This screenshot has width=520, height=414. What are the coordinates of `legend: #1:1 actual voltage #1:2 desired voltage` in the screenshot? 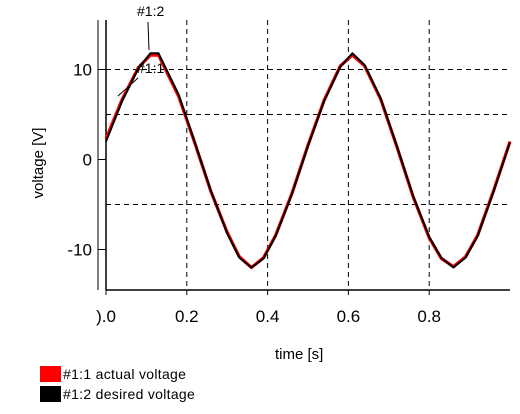 It's located at (117, 384).